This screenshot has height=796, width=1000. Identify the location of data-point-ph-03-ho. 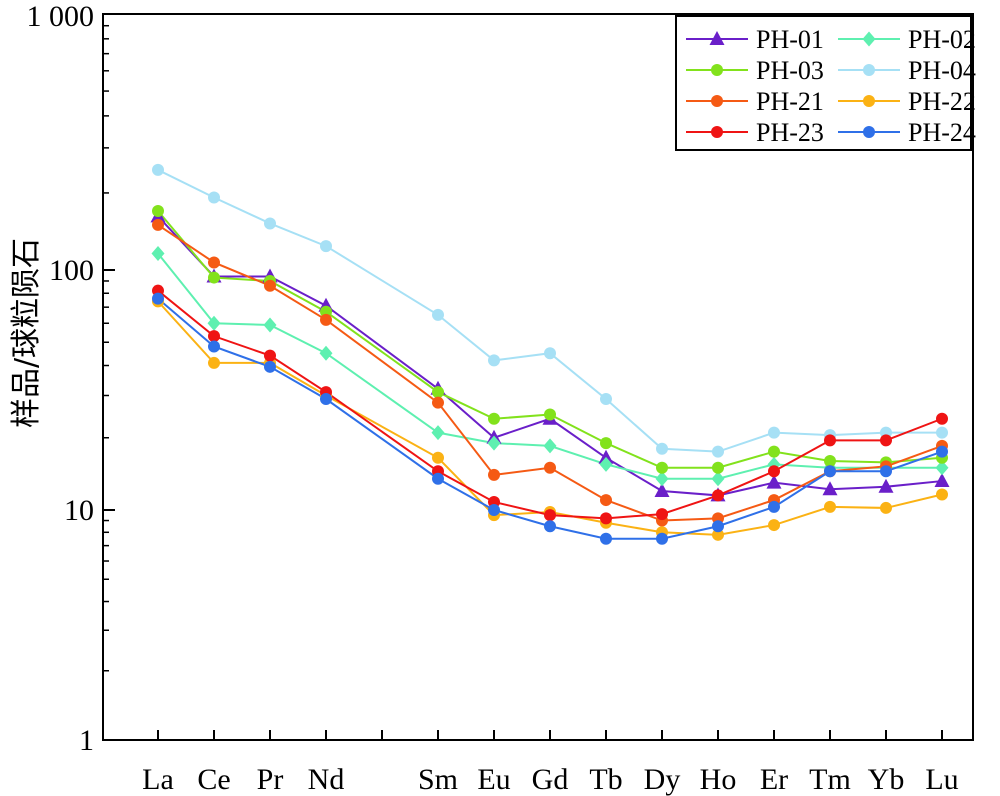
(718, 467).